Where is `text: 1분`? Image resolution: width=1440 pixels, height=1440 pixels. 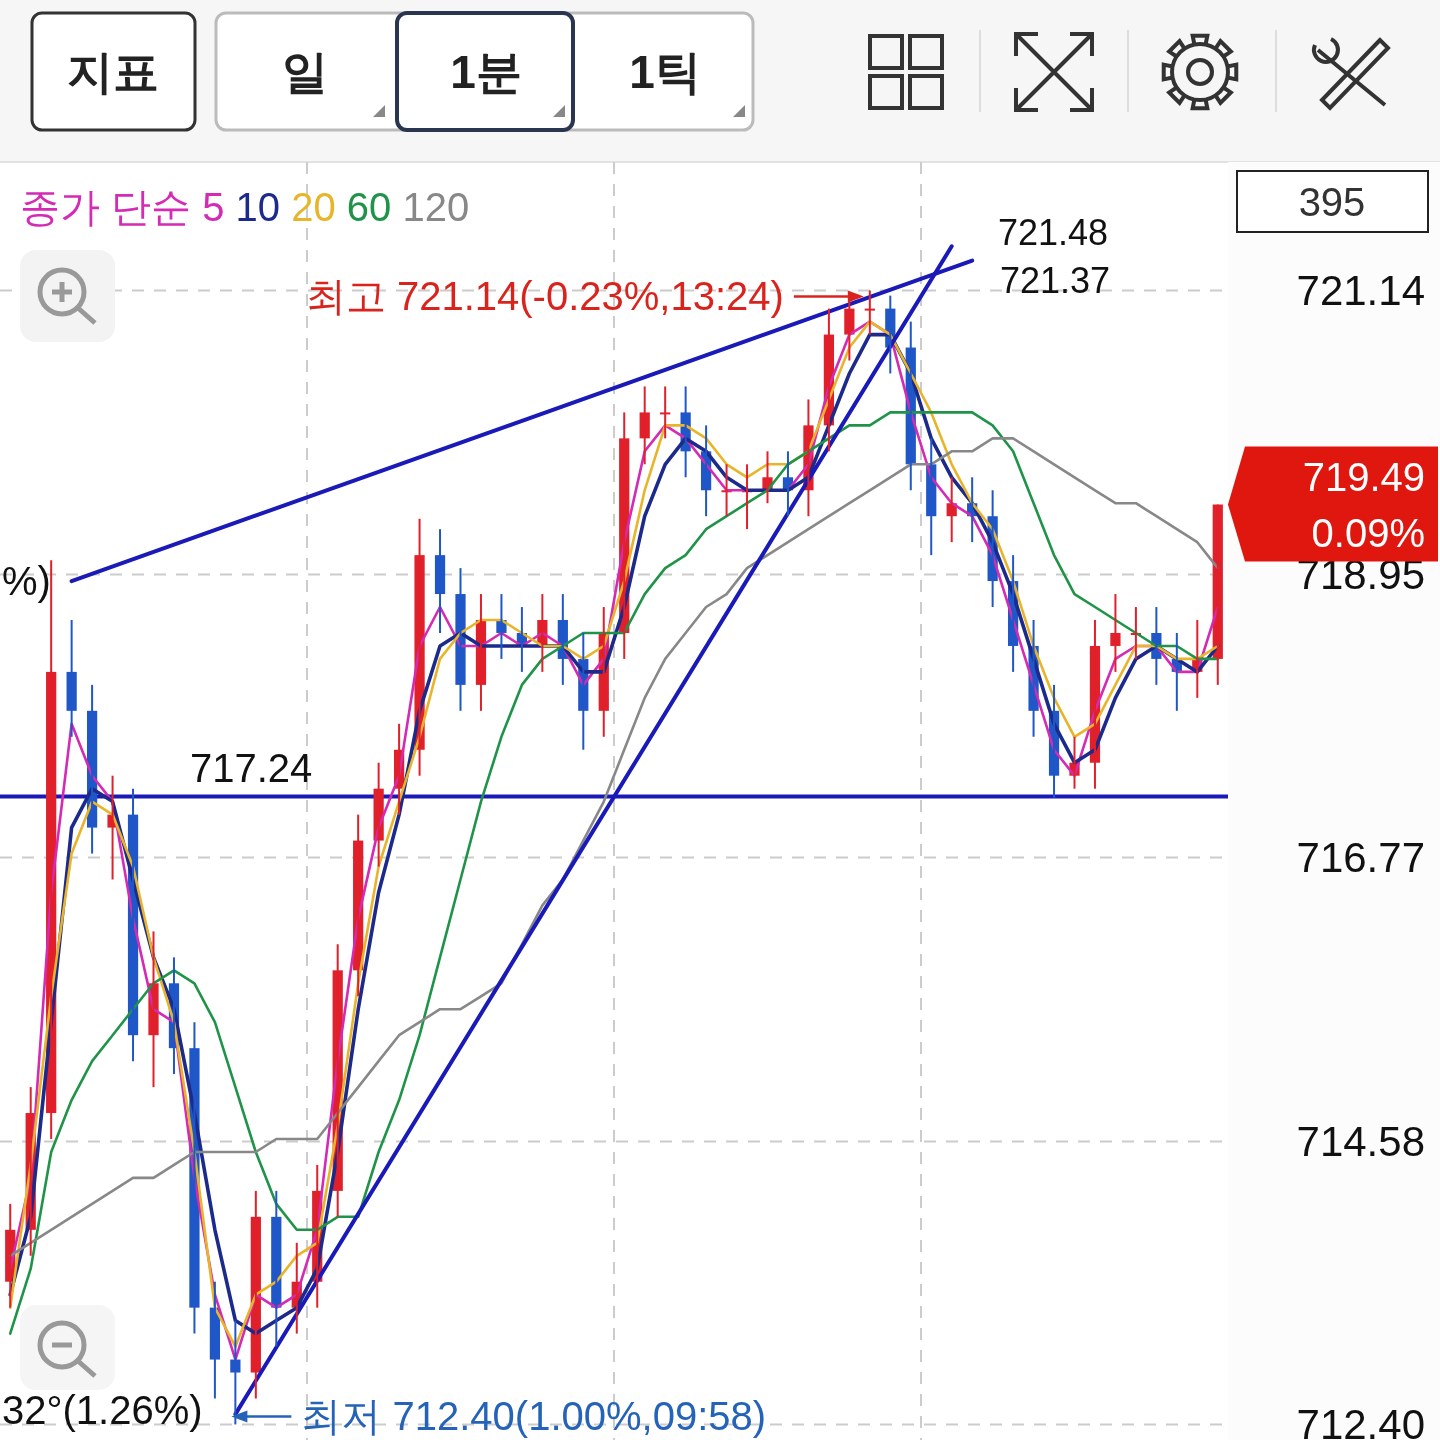 text: 1분 is located at coordinates (486, 72).